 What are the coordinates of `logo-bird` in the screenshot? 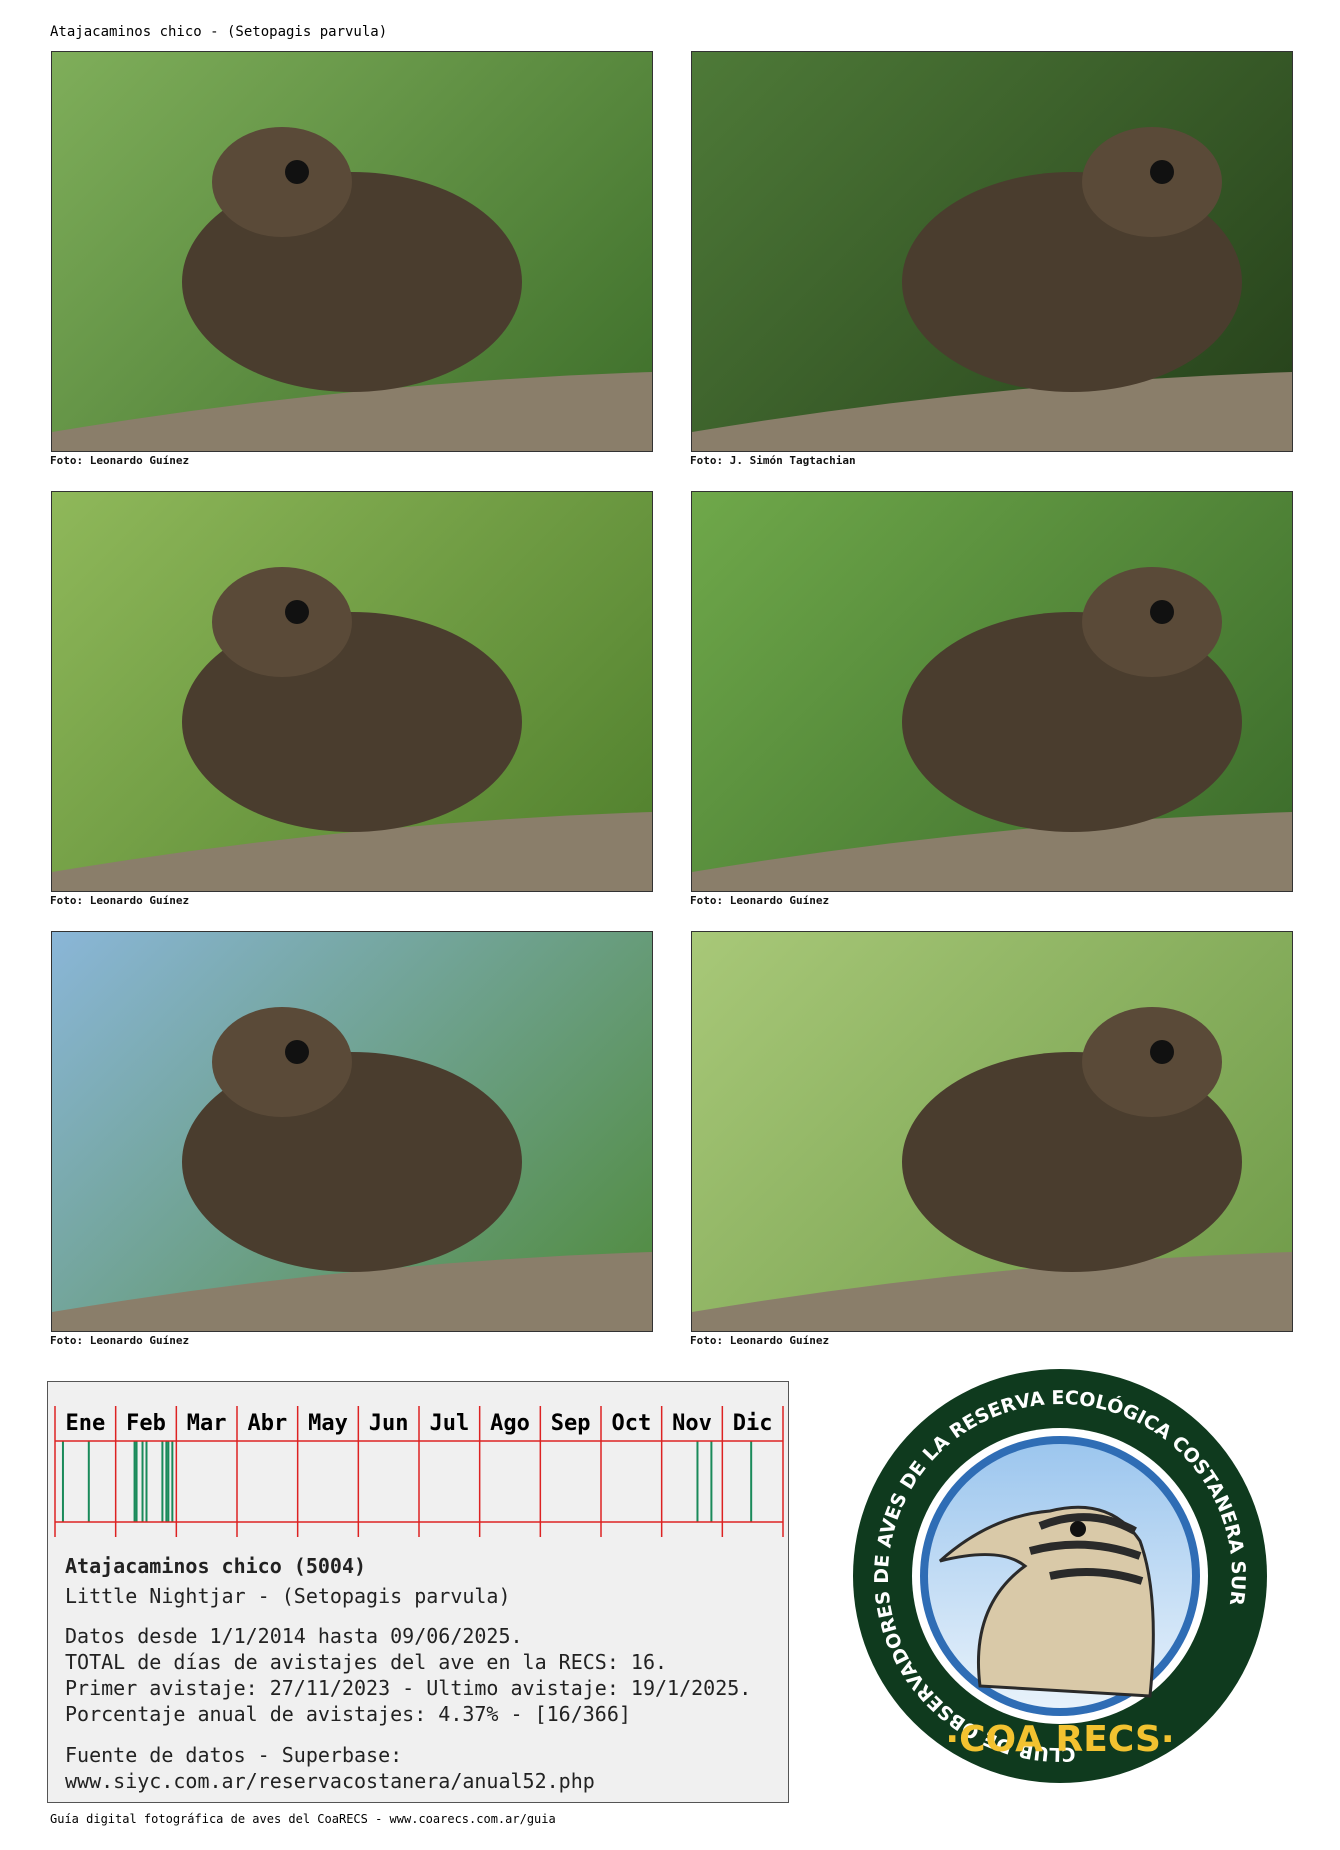 It's located at (1046, 1601).